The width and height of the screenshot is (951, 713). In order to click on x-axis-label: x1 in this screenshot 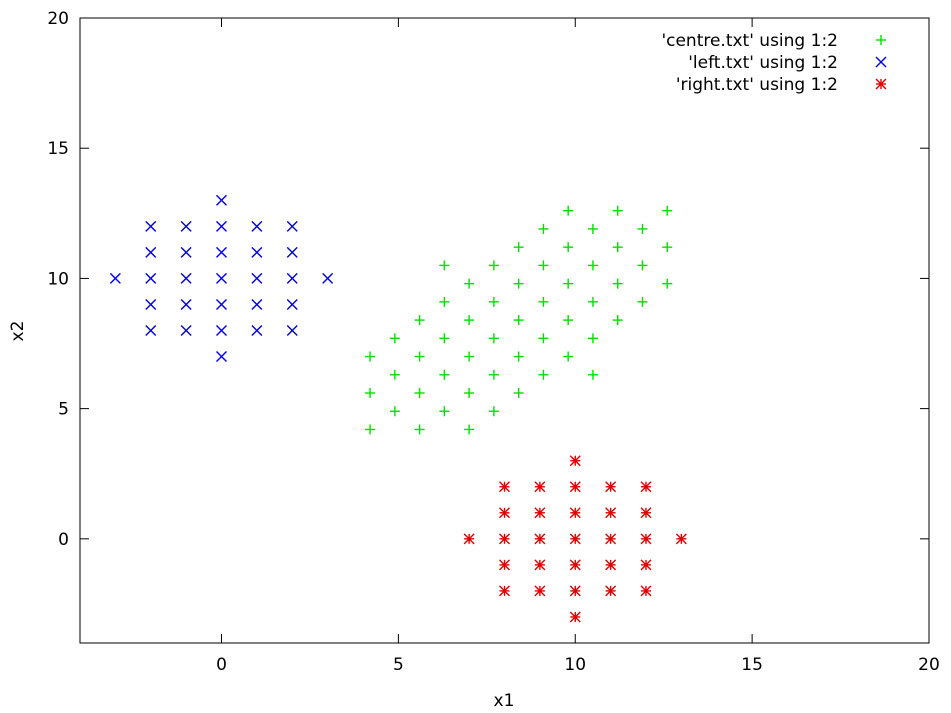, I will do `click(504, 701)`.